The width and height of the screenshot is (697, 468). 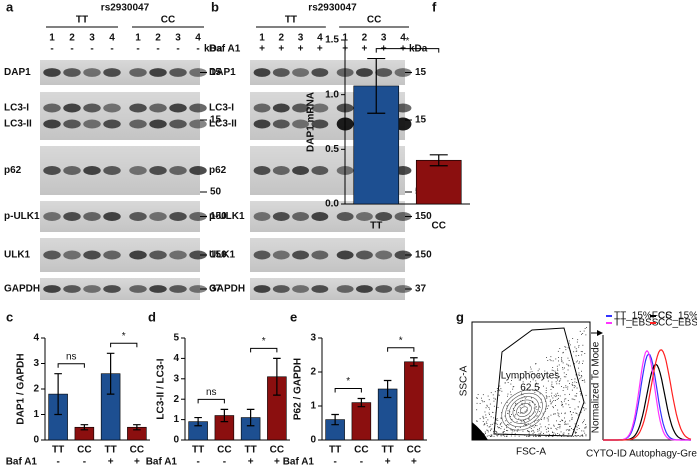 What do you see at coordinates (16, 108) in the screenshot?
I see `protein-label: LC3-I` at bounding box center [16, 108].